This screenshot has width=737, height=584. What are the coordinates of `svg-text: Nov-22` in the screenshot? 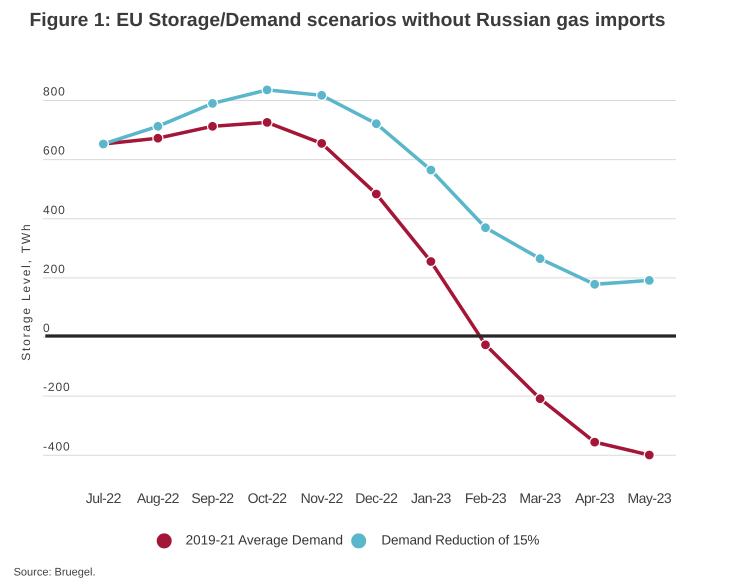 It's located at (322, 498).